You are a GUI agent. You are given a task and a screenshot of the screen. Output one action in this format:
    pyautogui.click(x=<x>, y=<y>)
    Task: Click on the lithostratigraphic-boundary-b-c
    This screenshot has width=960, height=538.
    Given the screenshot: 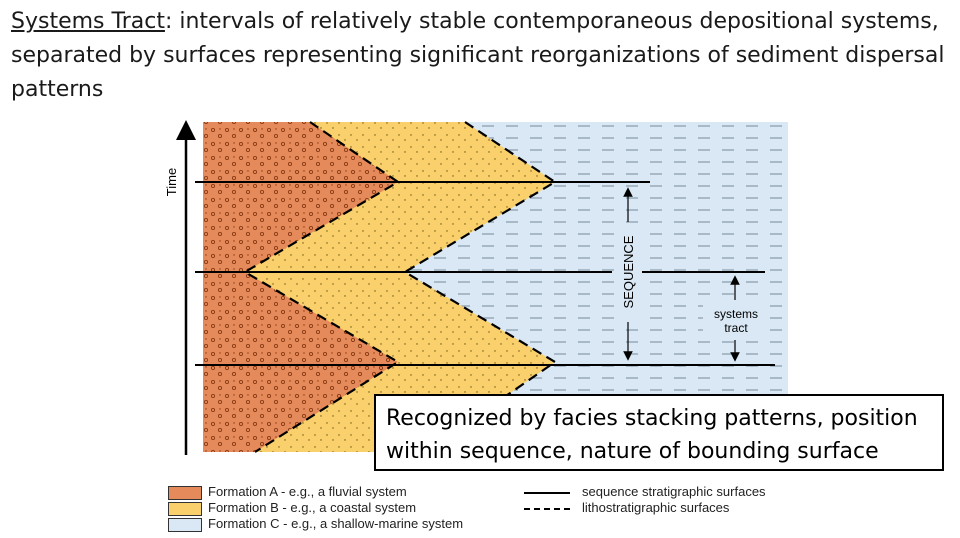 What is the action you would take?
    pyautogui.click(x=480, y=287)
    